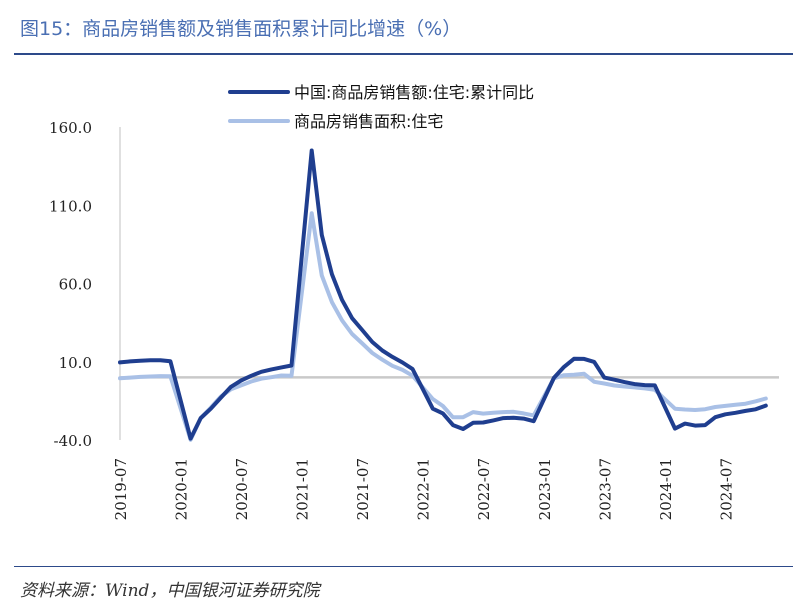 The image size is (807, 609). I want to click on x-tick-label: 2022-07, so click(484, 489).